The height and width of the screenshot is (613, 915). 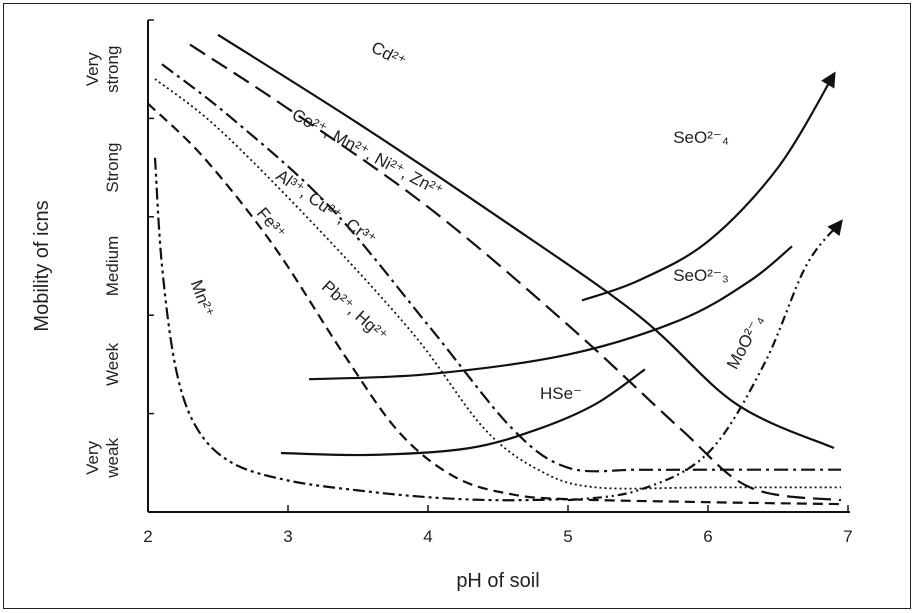 I want to click on x-tick-label: 5, so click(x=567, y=536).